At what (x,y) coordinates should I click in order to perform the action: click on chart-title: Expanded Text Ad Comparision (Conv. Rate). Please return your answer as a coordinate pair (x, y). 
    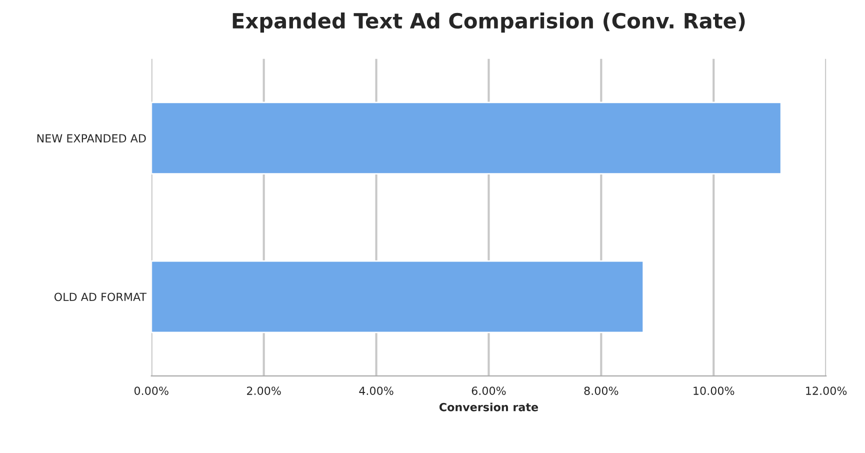
    Looking at the image, I should click on (488, 22).